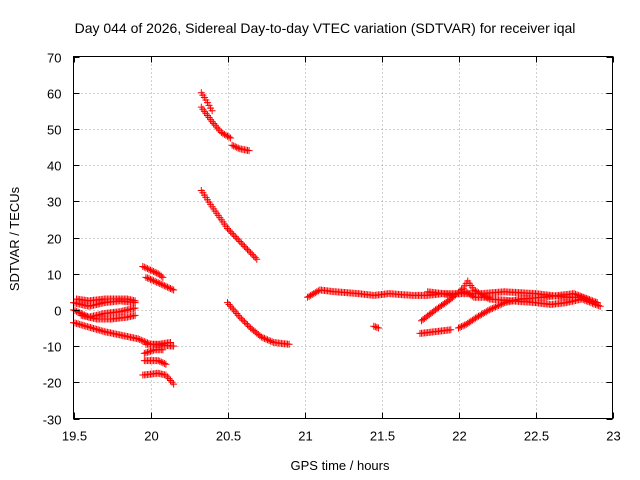 The image size is (640, 480). I want to click on series-s5, so click(225, 122).